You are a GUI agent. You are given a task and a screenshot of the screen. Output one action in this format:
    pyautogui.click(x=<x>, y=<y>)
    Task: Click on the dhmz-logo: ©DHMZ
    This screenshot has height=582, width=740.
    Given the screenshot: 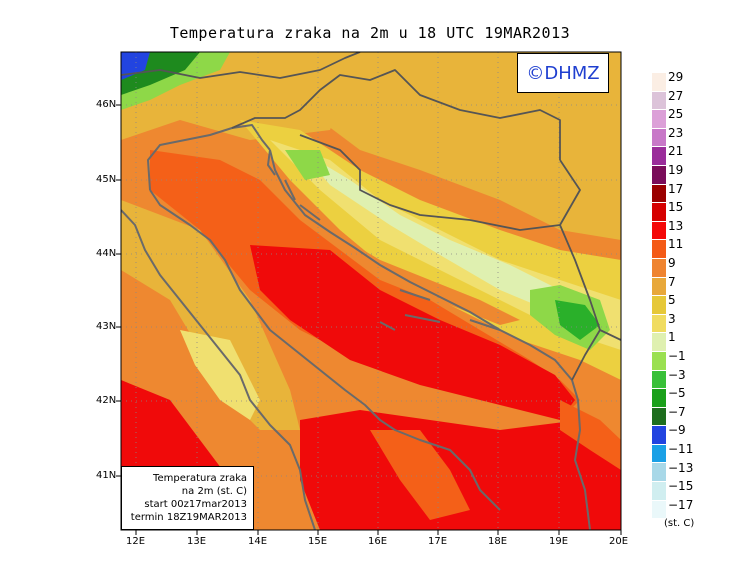 What is the action you would take?
    pyautogui.click(x=563, y=73)
    